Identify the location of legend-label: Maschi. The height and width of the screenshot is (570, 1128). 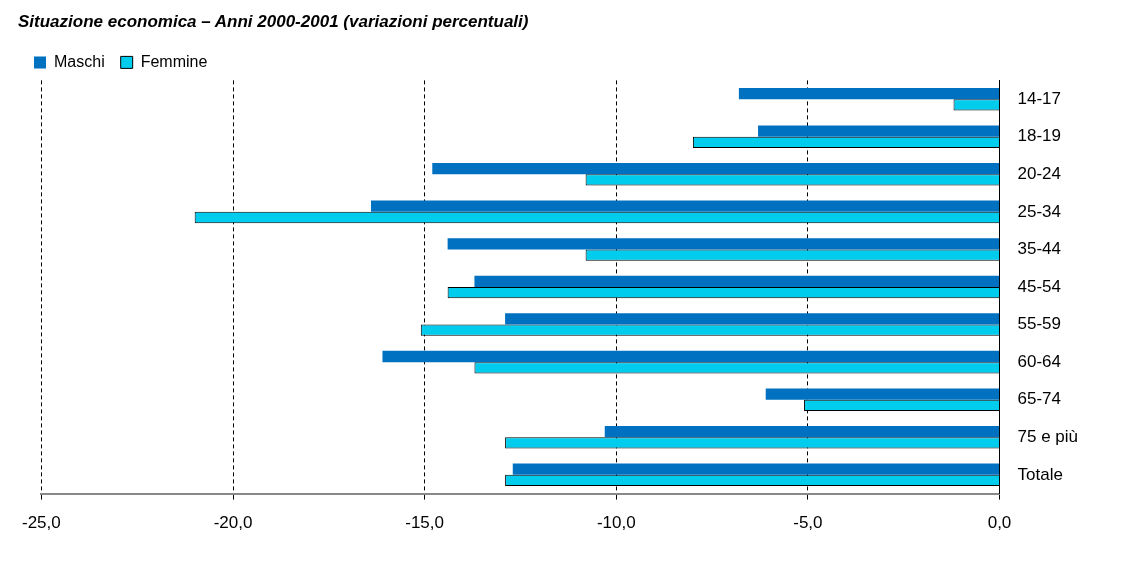
(79, 61).